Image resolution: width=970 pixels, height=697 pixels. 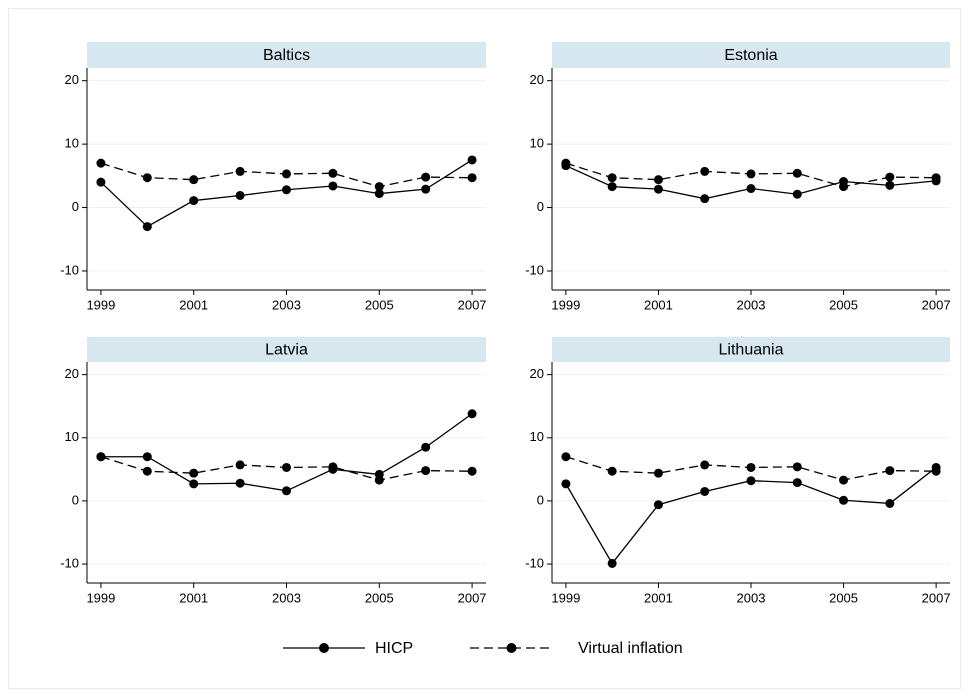 I want to click on panel-title: Latvia, so click(x=286, y=350).